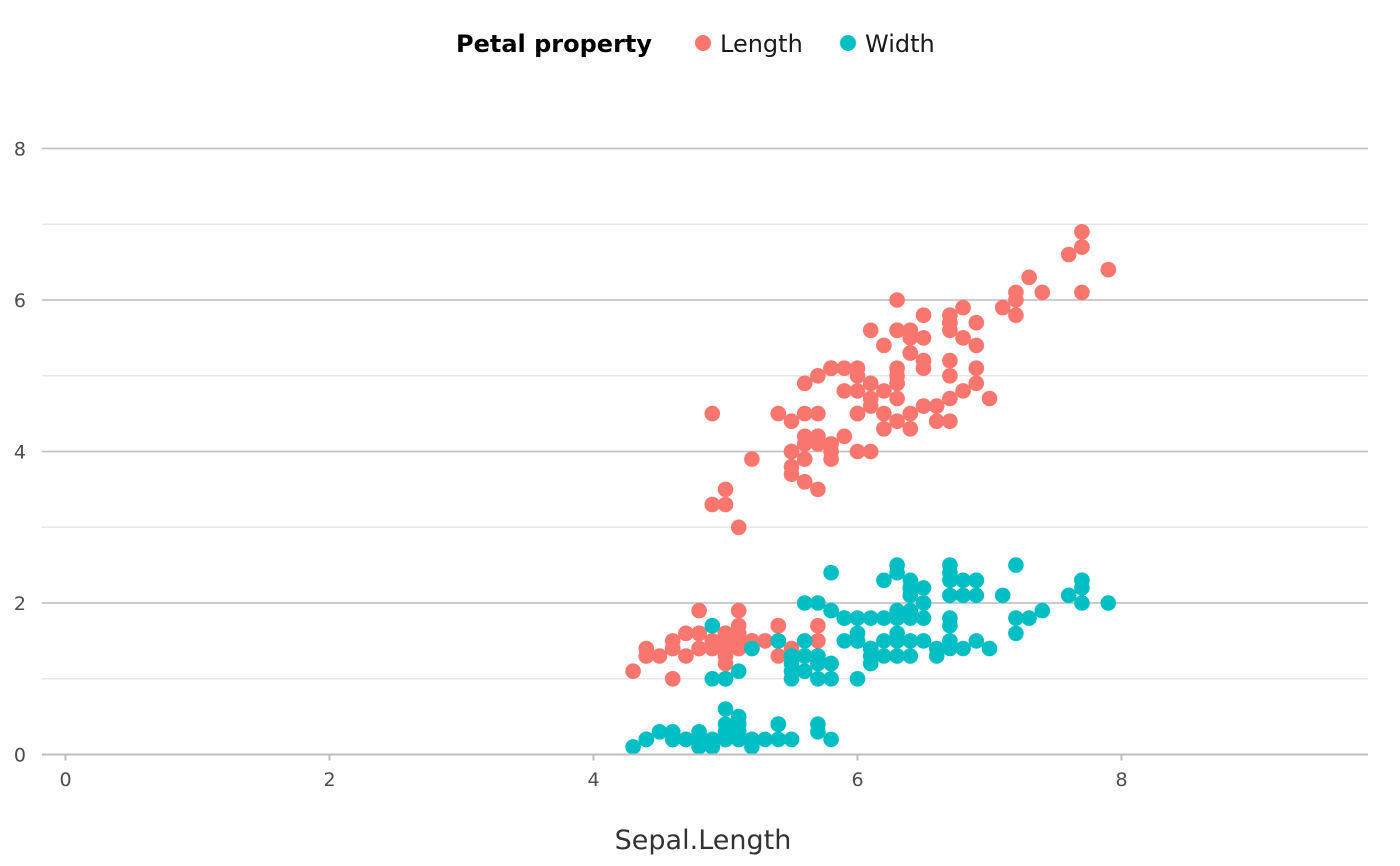 The width and height of the screenshot is (1400, 866). What do you see at coordinates (593, 780) in the screenshot?
I see `x-tick-label: 4` at bounding box center [593, 780].